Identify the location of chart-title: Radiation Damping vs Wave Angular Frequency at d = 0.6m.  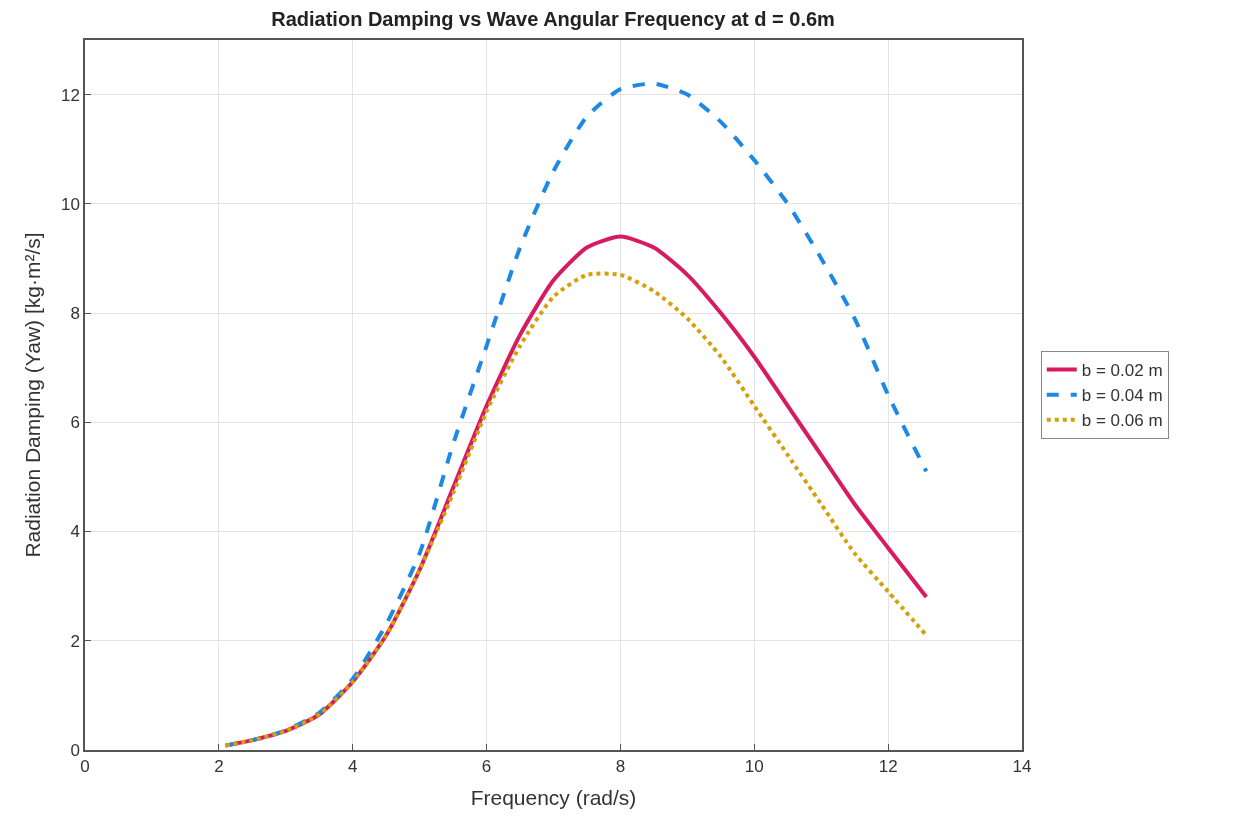
(553, 19).